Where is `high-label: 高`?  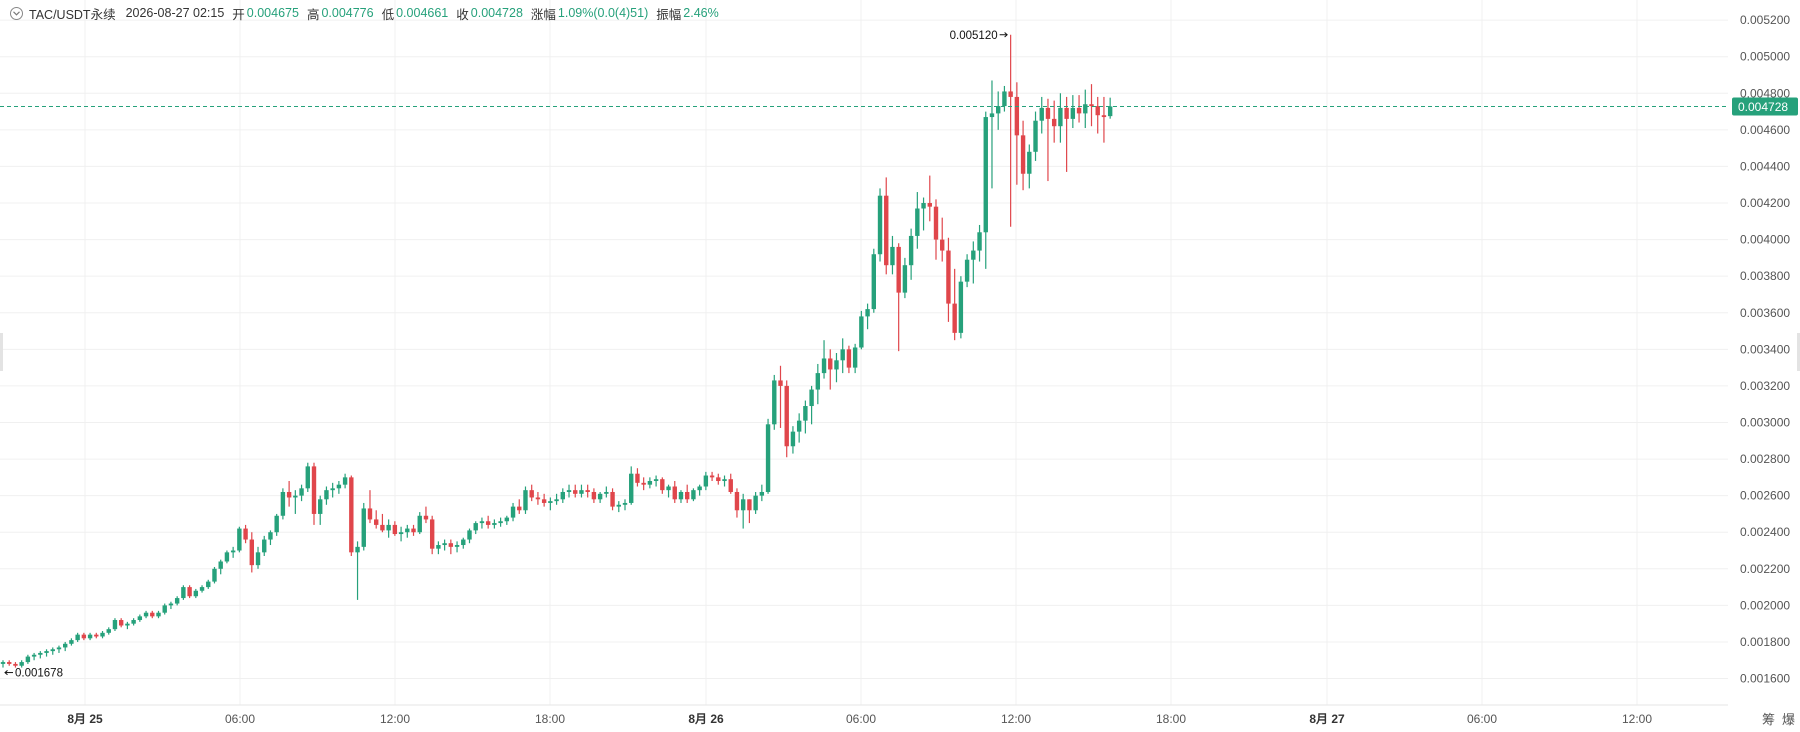
high-label: 高 is located at coordinates (313, 14).